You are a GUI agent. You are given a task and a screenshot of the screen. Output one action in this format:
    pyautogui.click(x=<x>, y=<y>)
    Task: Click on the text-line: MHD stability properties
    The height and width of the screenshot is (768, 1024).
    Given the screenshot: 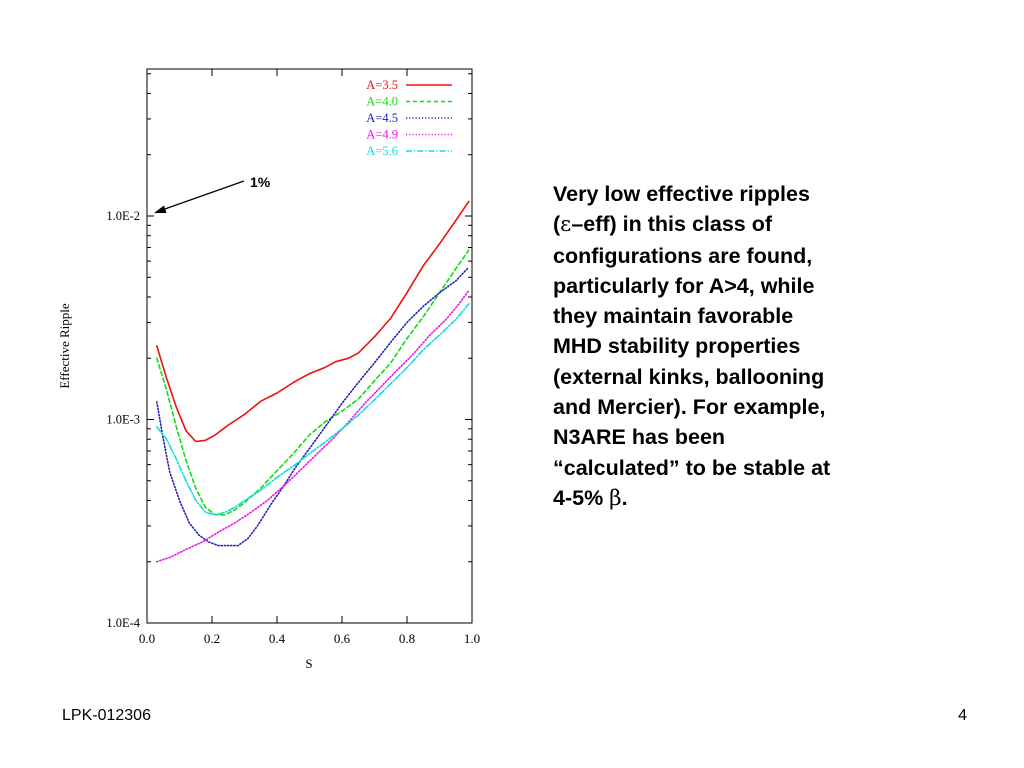 What is the action you would take?
    pyautogui.click(x=728, y=346)
    